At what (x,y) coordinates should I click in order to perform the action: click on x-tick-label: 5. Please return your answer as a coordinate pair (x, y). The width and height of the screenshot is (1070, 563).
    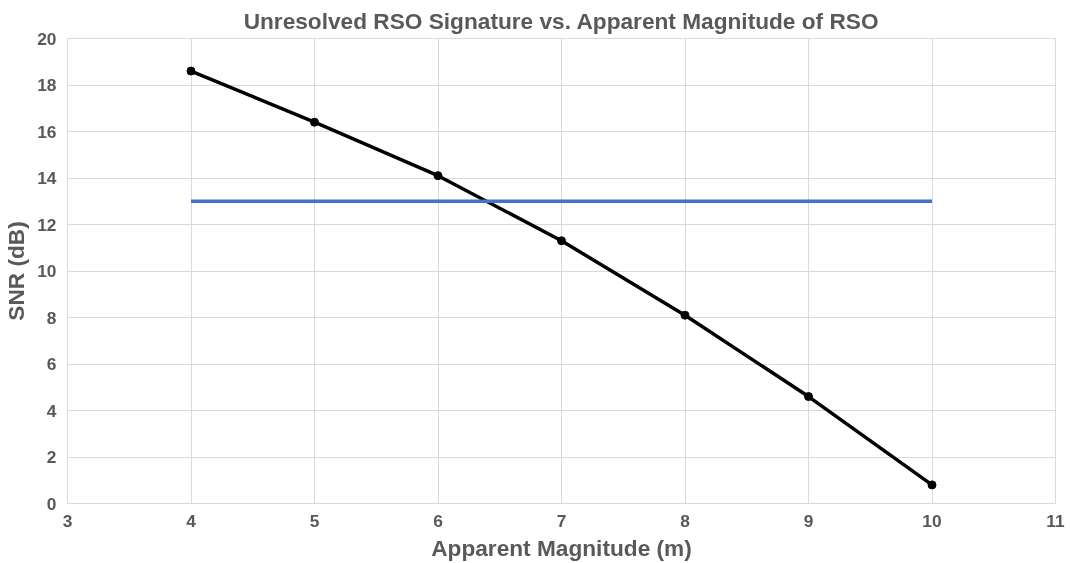
    Looking at the image, I should click on (314, 520).